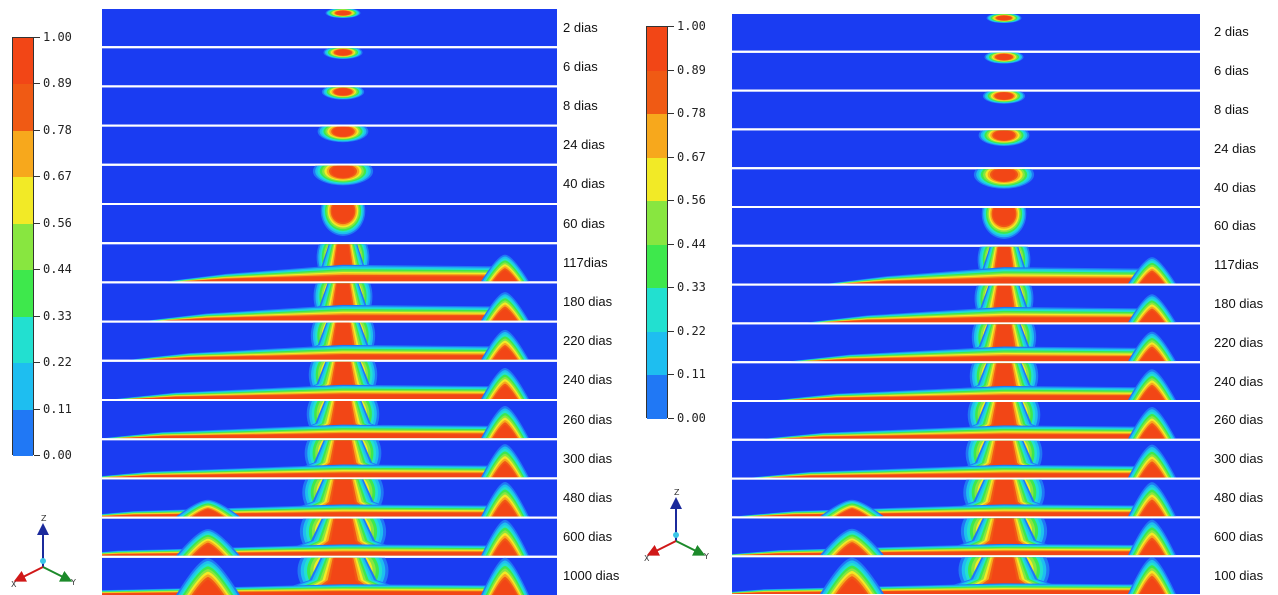  What do you see at coordinates (706, 556) in the screenshot?
I see `y-axis-label: Y` at bounding box center [706, 556].